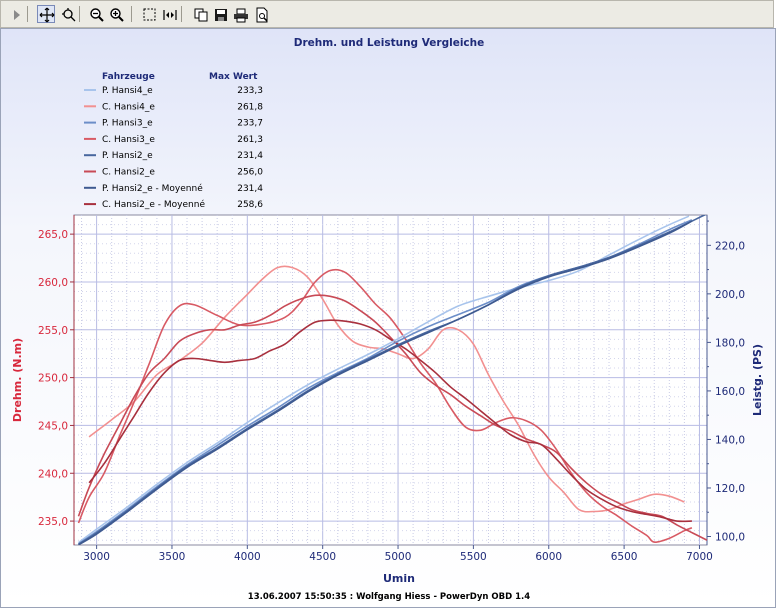 The width and height of the screenshot is (776, 608). What do you see at coordinates (730, 246) in the screenshot?
I see `y-tick-label-right: 220,0` at bounding box center [730, 246].